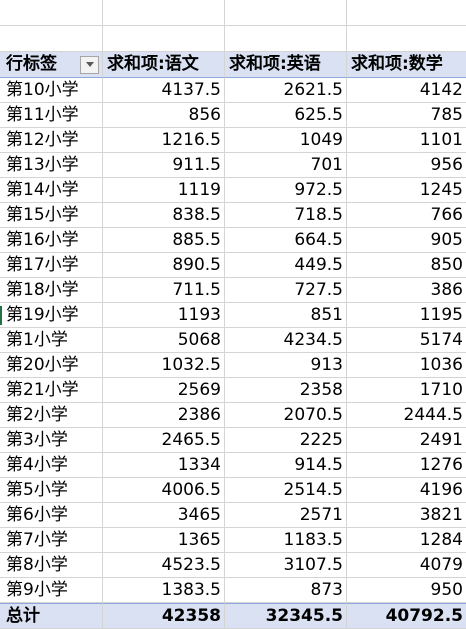 Image resolution: width=466 pixels, height=629 pixels. What do you see at coordinates (51, 315) in the screenshot?
I see `school-name-cell: 第19小学` at bounding box center [51, 315].